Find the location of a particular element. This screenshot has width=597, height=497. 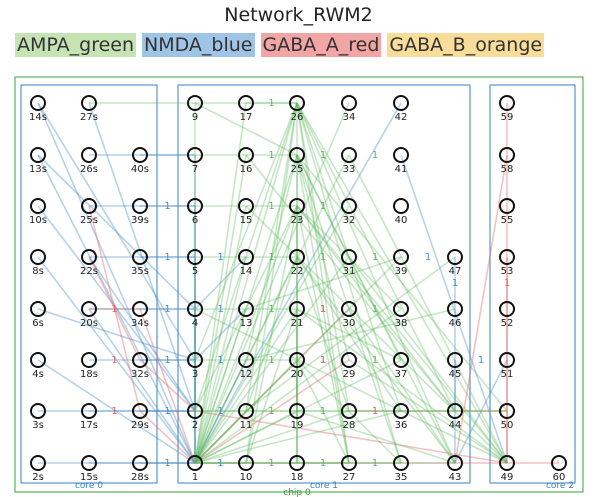

neuron-label: 9 is located at coordinates (195, 117).